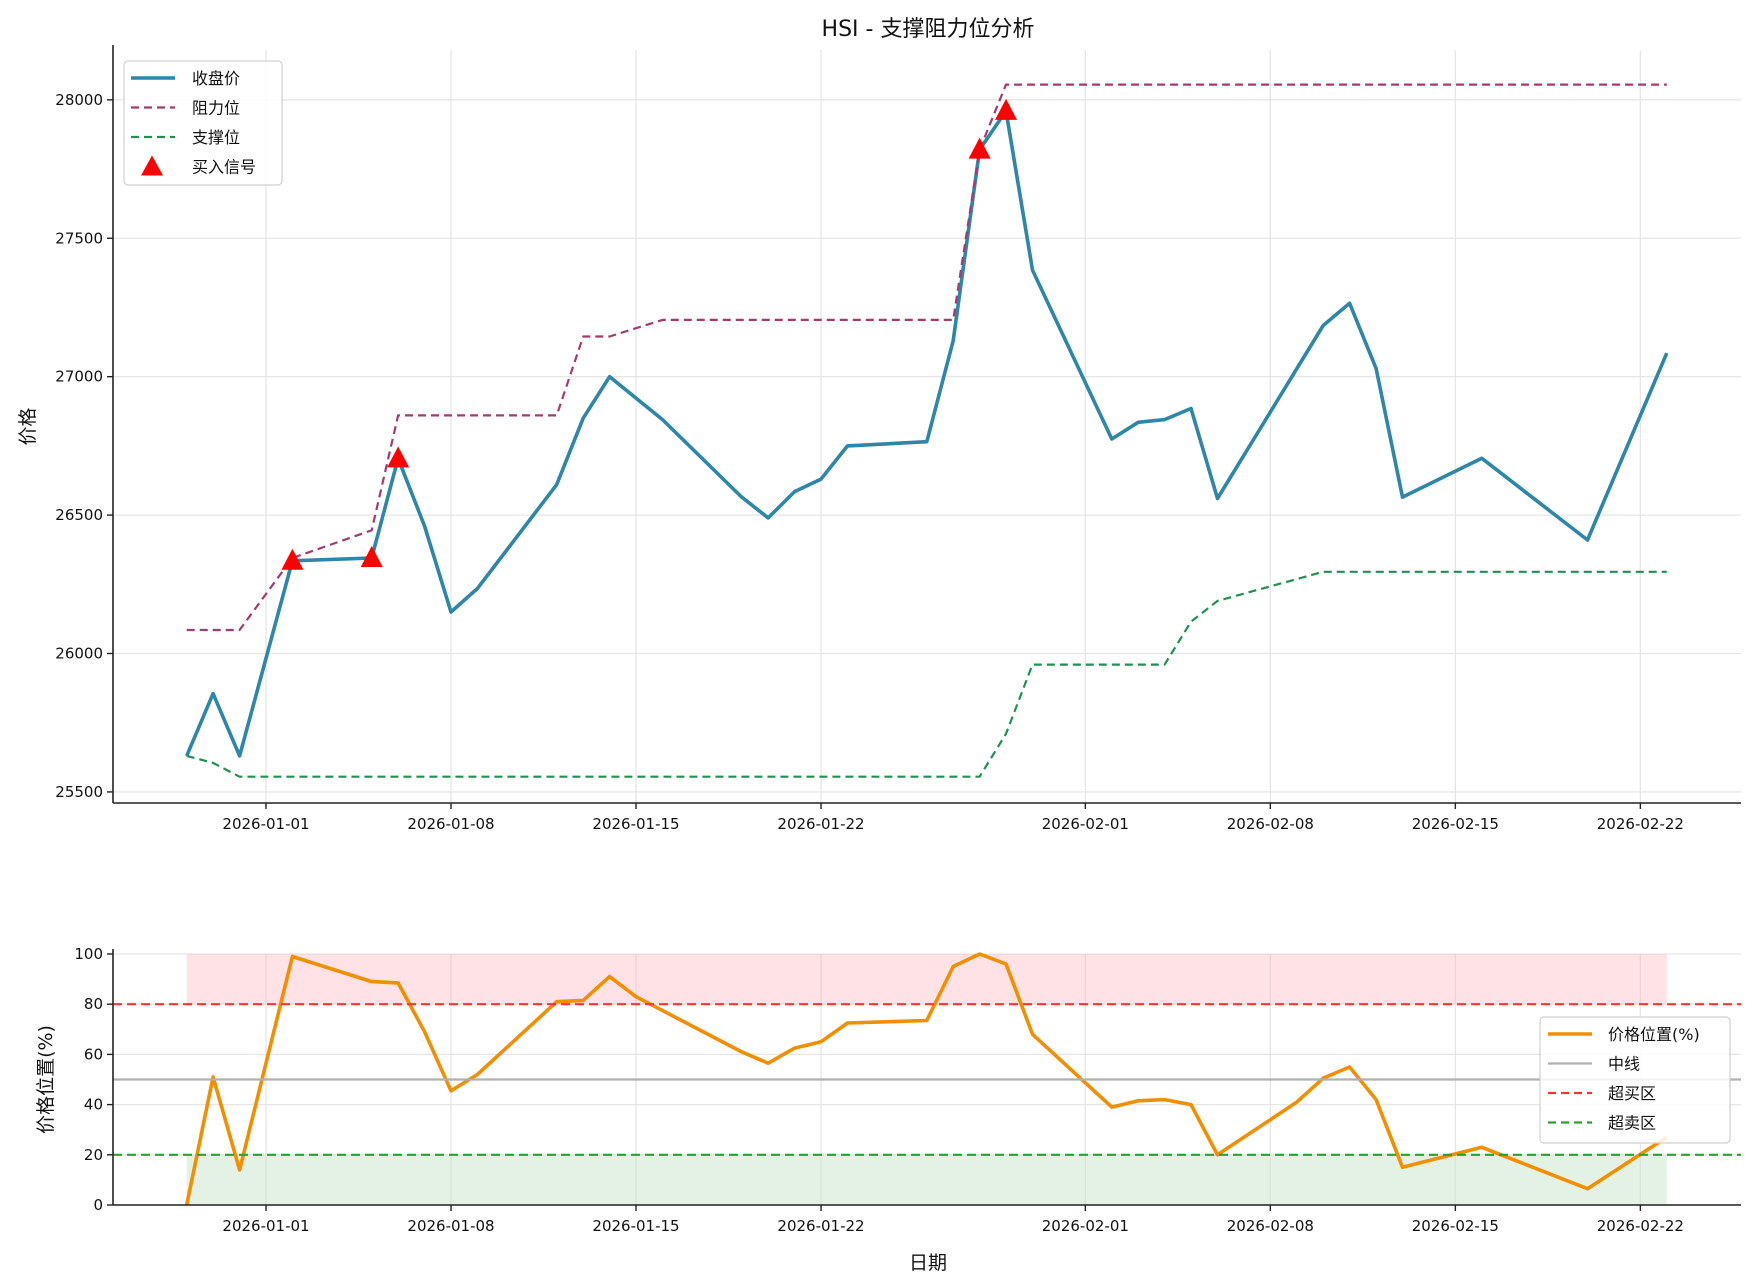 The image size is (1755, 1284). I want to click on legend-label: 超买区, so click(1632, 1093).